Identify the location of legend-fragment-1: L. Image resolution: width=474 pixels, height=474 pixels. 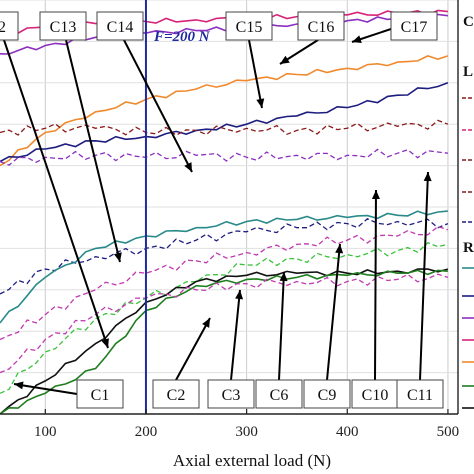
(468, 72).